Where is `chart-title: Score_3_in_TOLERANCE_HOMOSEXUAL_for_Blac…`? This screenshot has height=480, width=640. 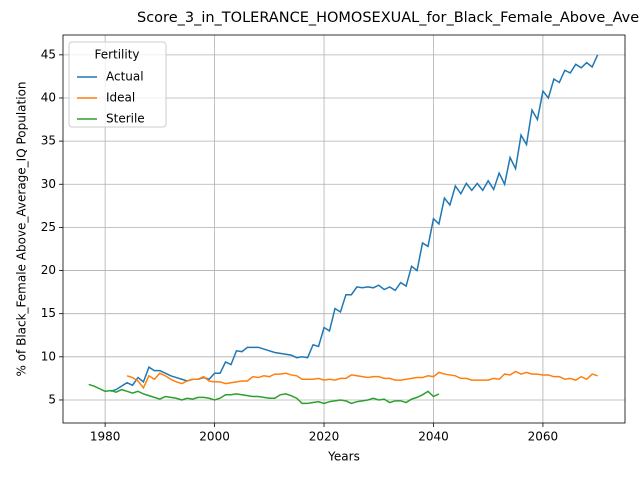
chart-title: Score_3_in_TOLERANCE_HOMOSEXUAL_for_Blac… is located at coordinates (388, 18).